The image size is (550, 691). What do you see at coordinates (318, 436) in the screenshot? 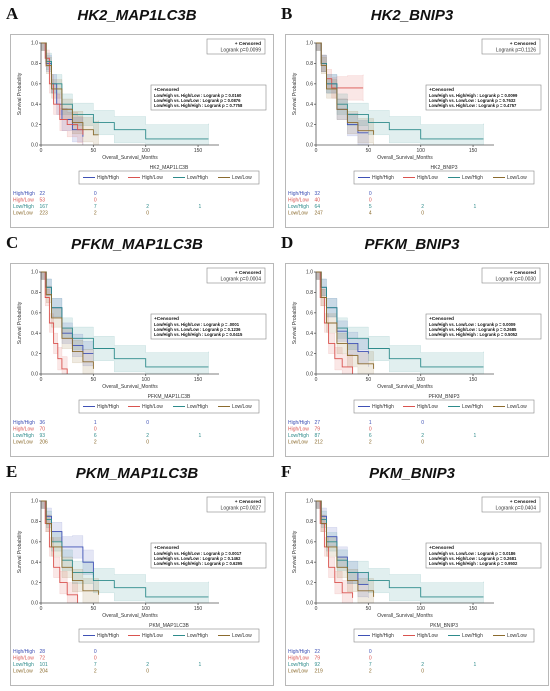
I see `risk-count: 87` at bounding box center [318, 436].